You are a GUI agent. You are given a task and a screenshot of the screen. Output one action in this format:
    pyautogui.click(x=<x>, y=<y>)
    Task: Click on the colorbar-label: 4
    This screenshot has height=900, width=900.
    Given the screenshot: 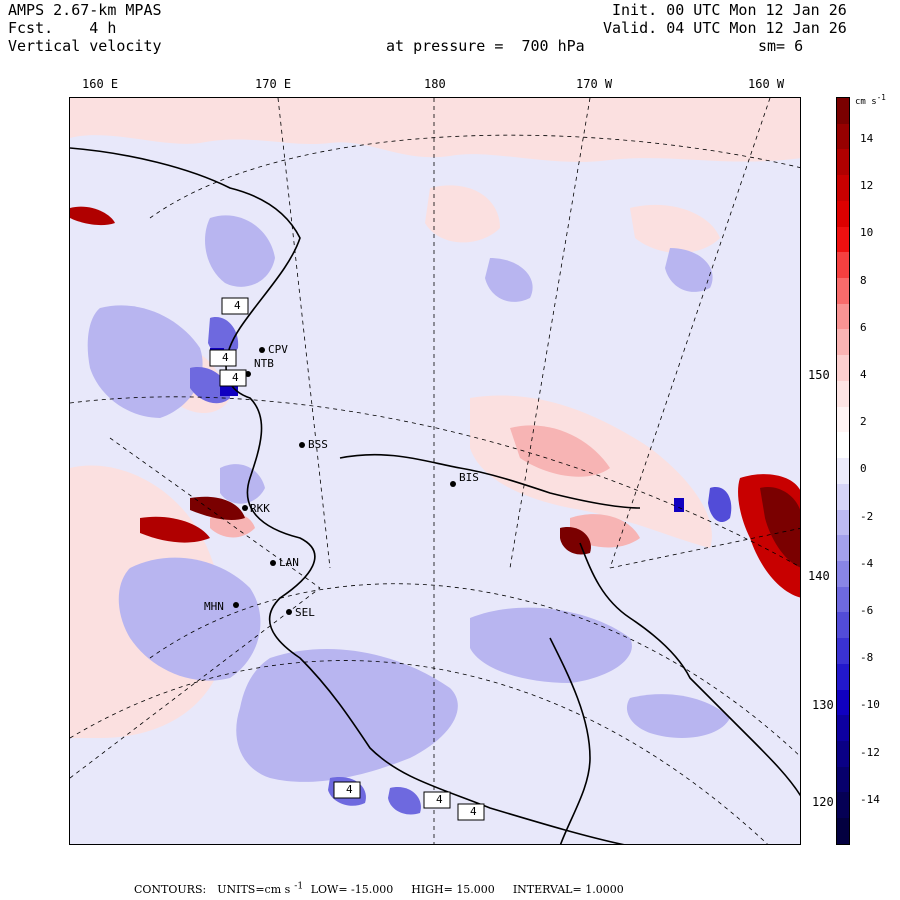 What is the action you would take?
    pyautogui.click(x=863, y=374)
    